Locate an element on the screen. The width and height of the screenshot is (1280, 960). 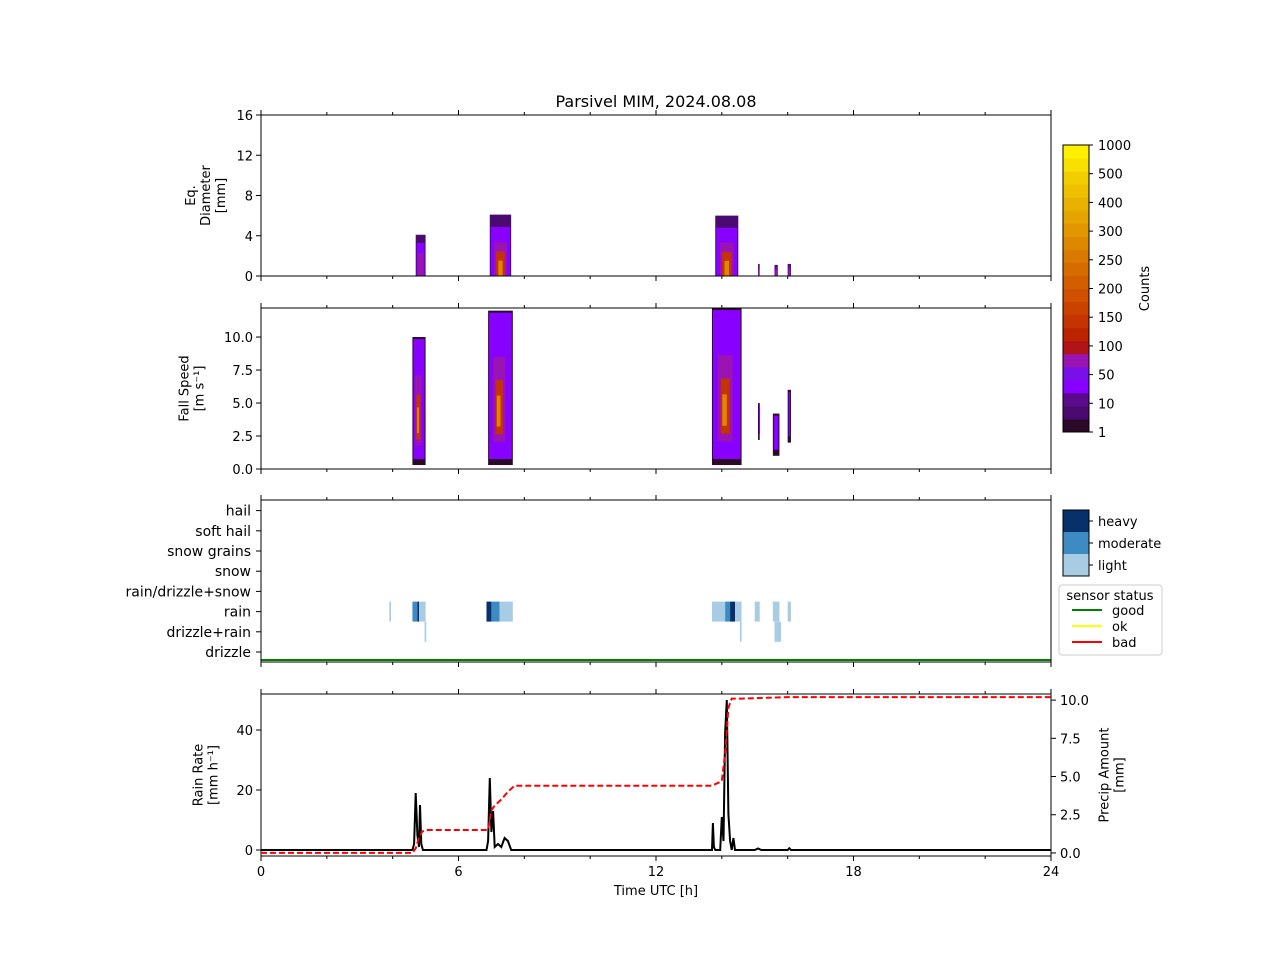
precip-amount-series-line is located at coordinates (656, 775).